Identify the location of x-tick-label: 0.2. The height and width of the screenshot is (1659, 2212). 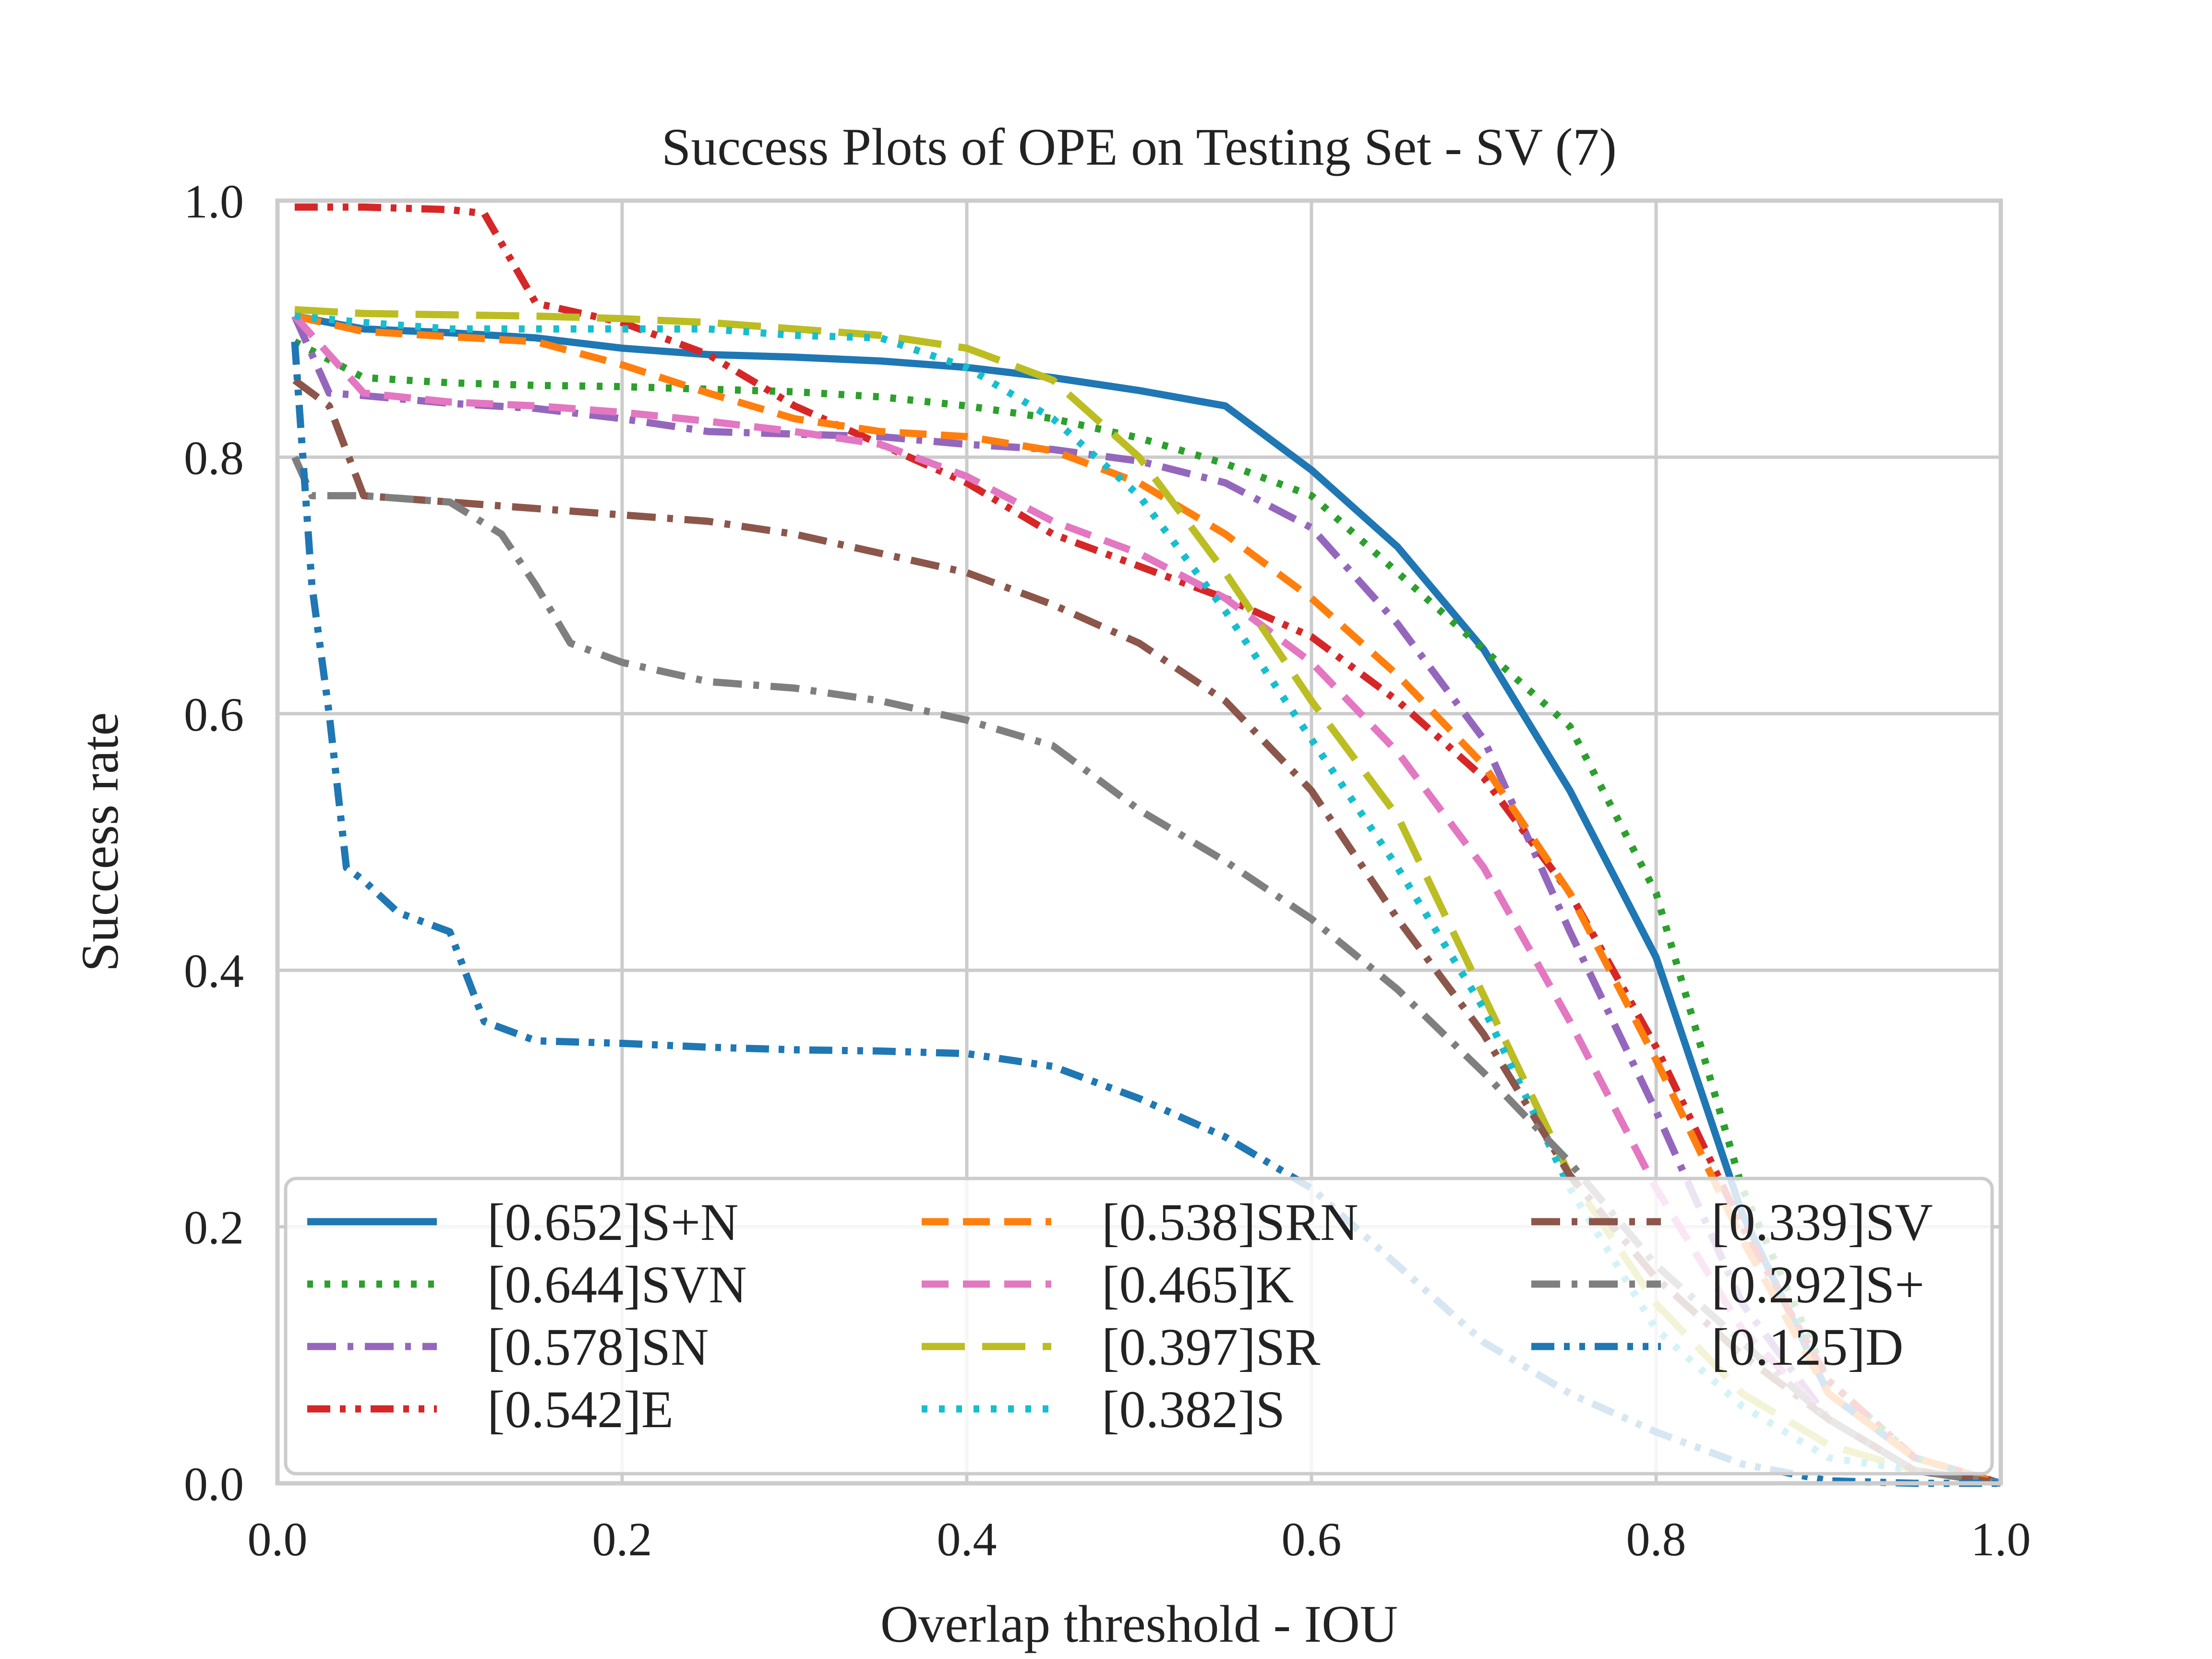
(622, 1540).